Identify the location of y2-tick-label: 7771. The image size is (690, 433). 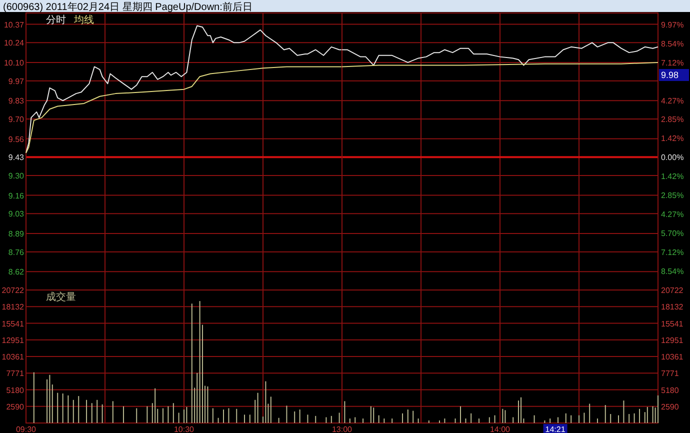
(670, 373).